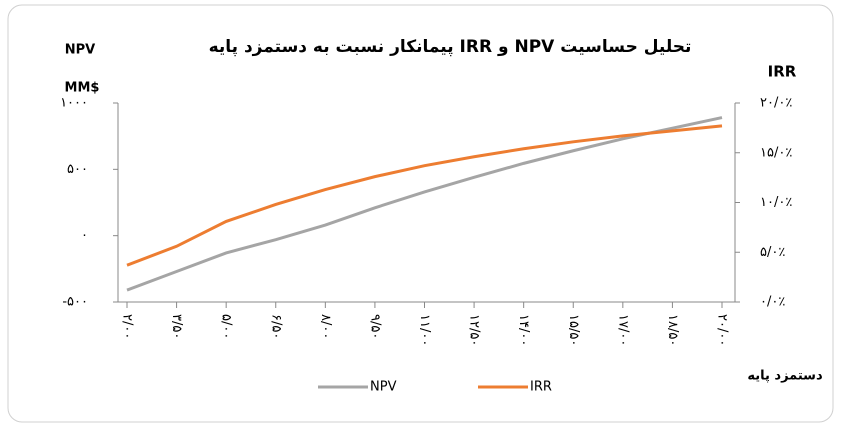 The image size is (841, 427). I want to click on x-tick-label: ۱۸/۵۰, so click(672, 330).